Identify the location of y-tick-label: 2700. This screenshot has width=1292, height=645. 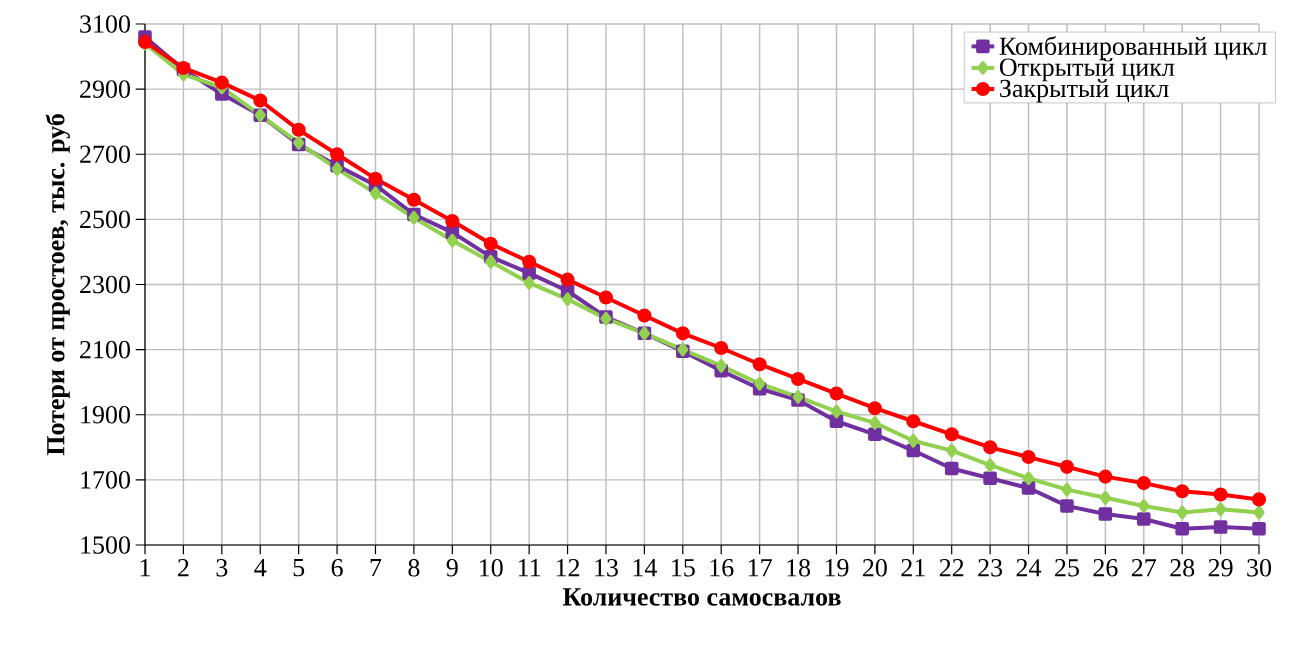
(105, 154).